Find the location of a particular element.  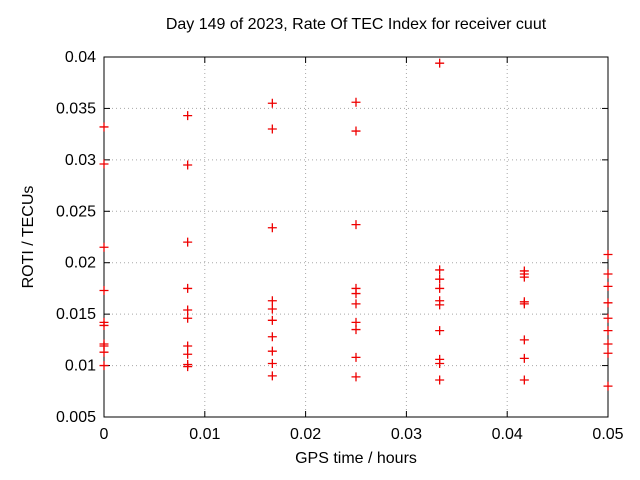

y-tick-label: 0.01 is located at coordinates (80, 366).